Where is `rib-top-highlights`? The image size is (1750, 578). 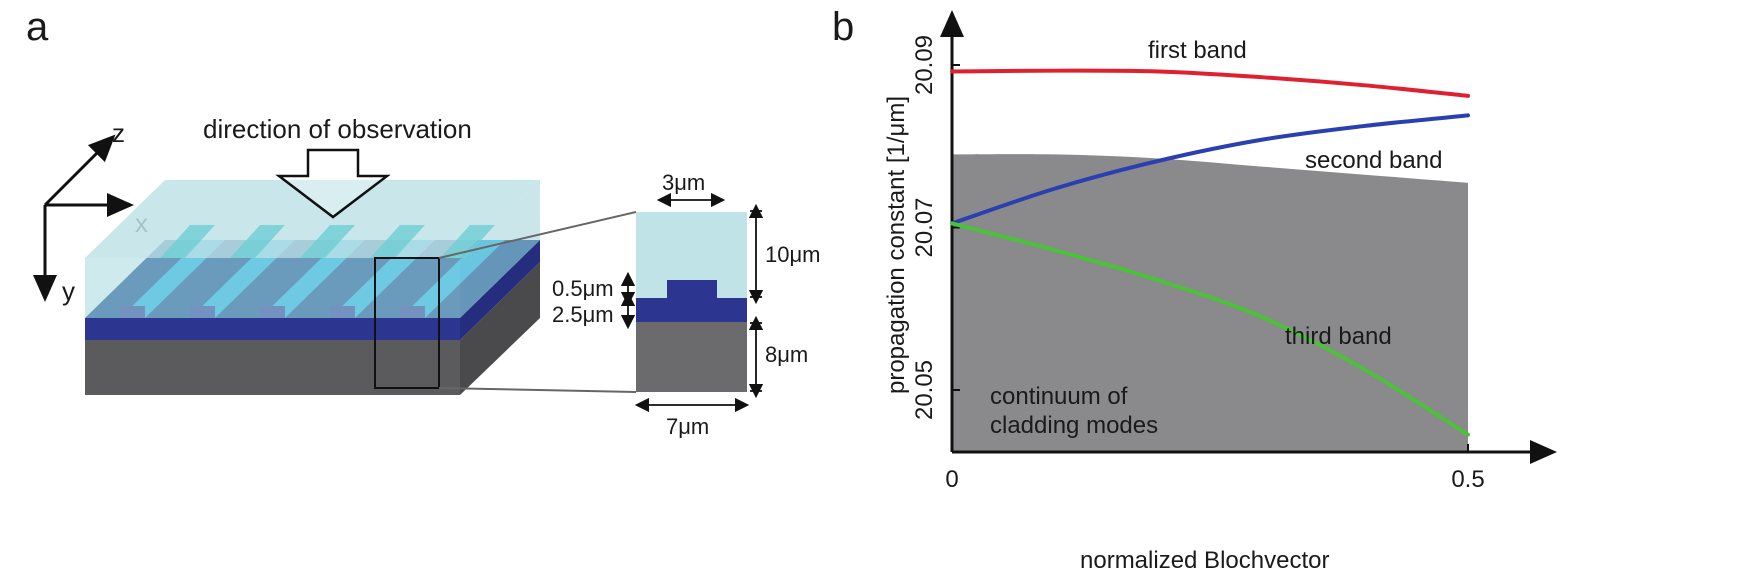
rib-top-highlights is located at coordinates (327, 241).